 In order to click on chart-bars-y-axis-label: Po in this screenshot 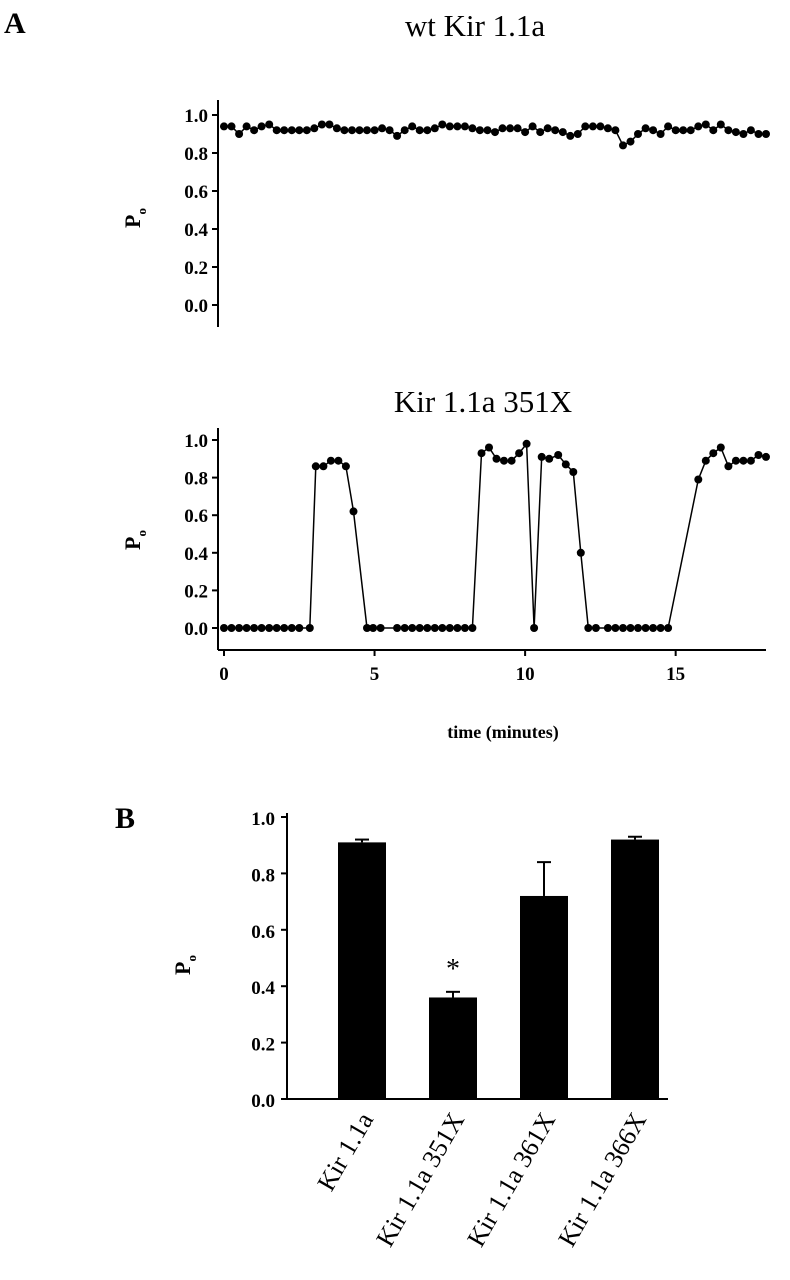, I will do `click(184, 965)`.